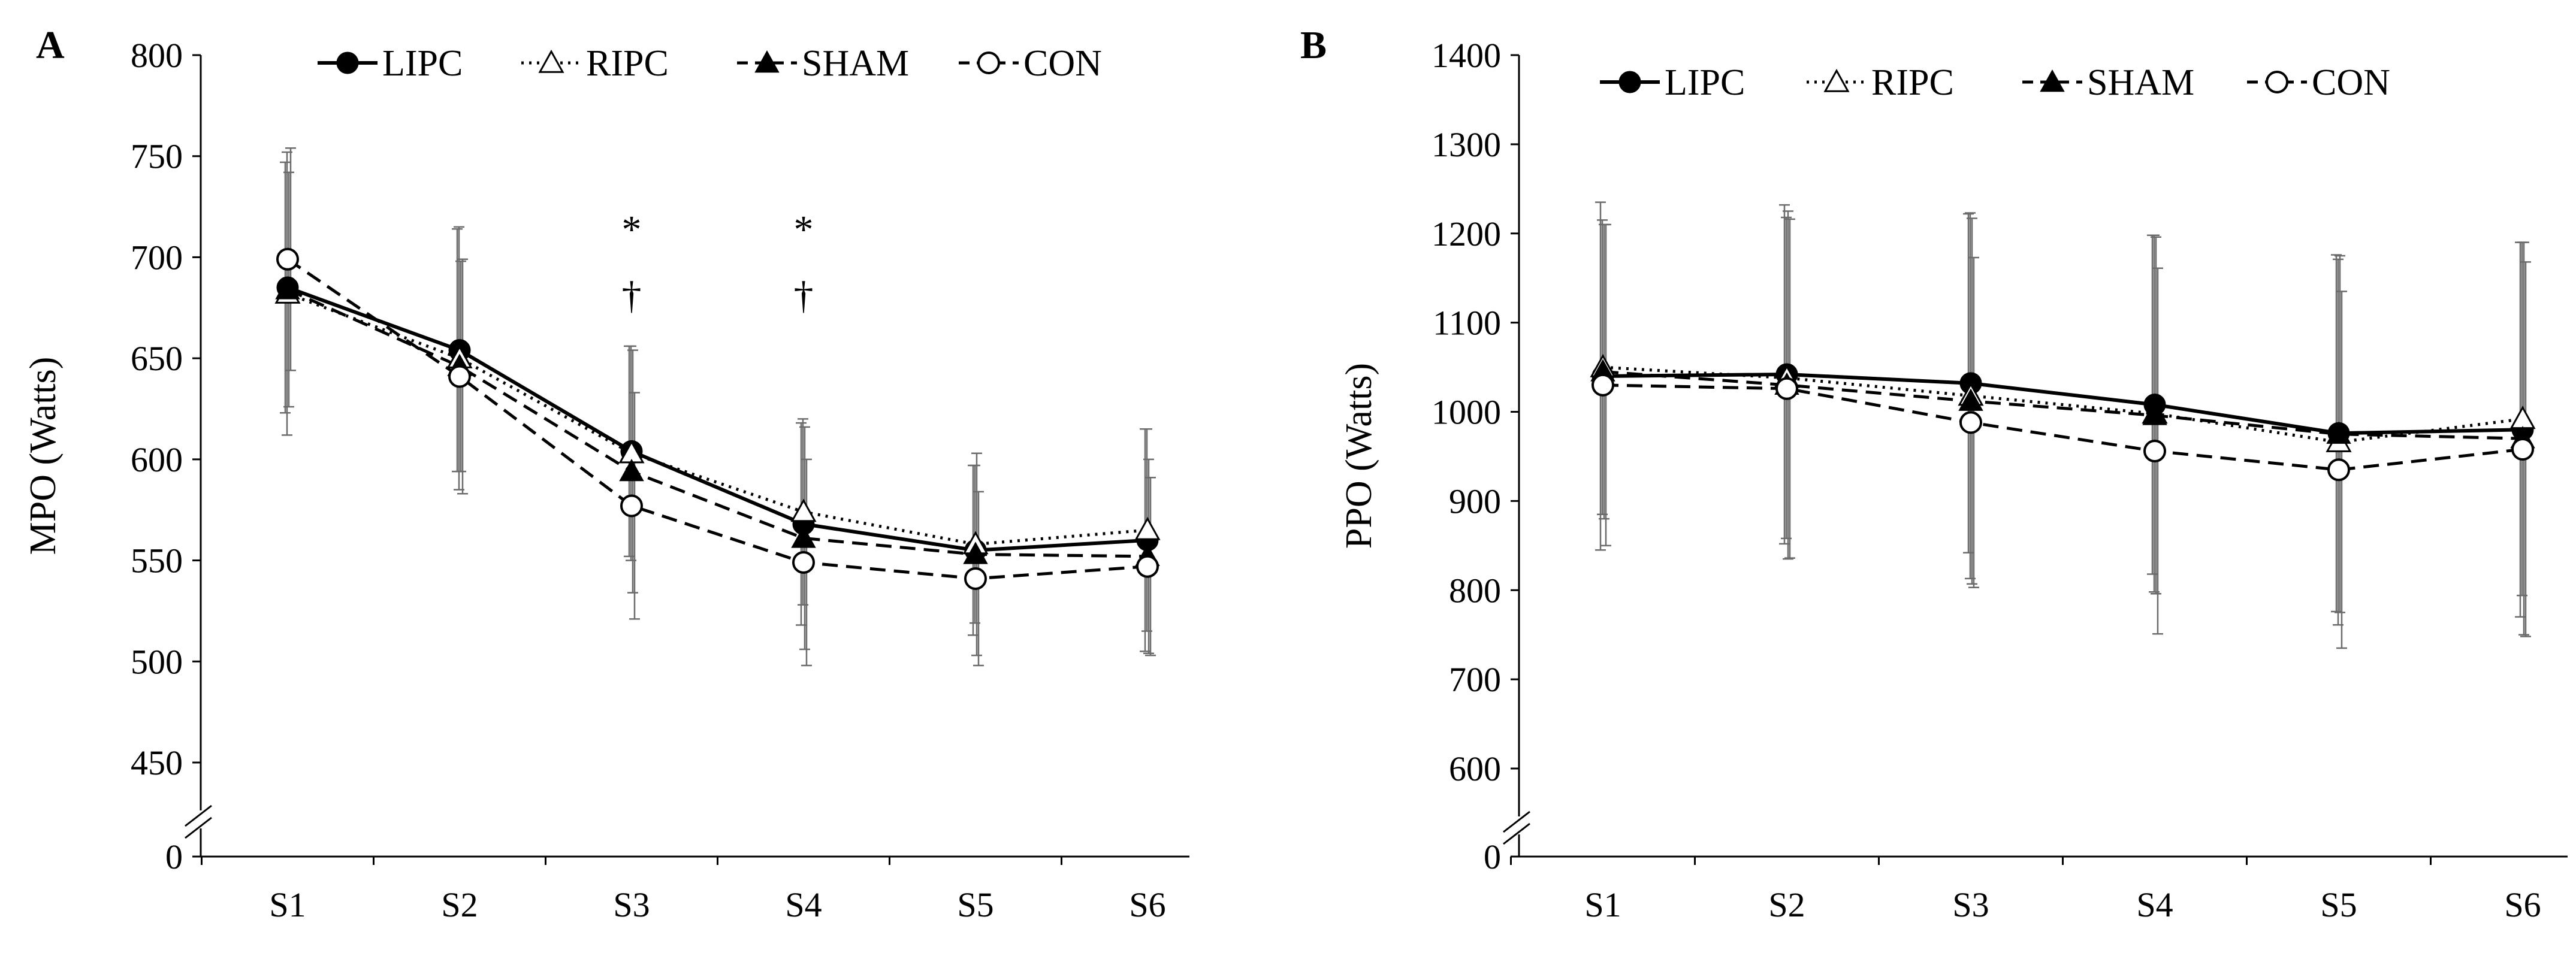 Image resolution: width=2576 pixels, height=956 pixels. What do you see at coordinates (51, 45) in the screenshot?
I see `panel-letter: A` at bounding box center [51, 45].